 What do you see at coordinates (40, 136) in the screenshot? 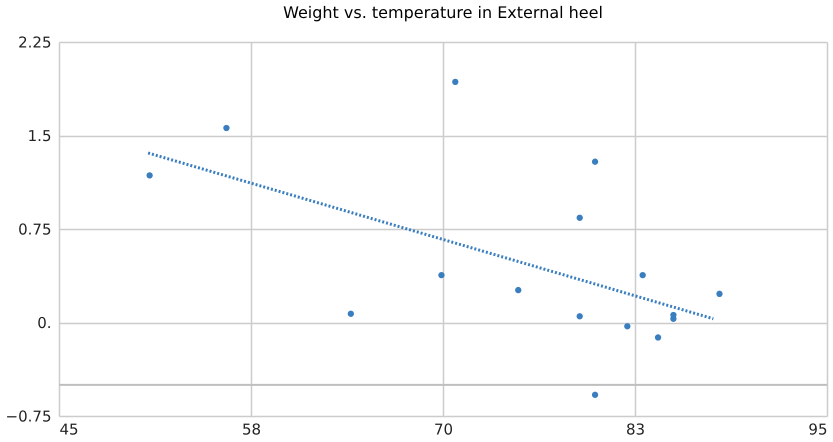
I see `y-tick-label: 1.5` at bounding box center [40, 136].